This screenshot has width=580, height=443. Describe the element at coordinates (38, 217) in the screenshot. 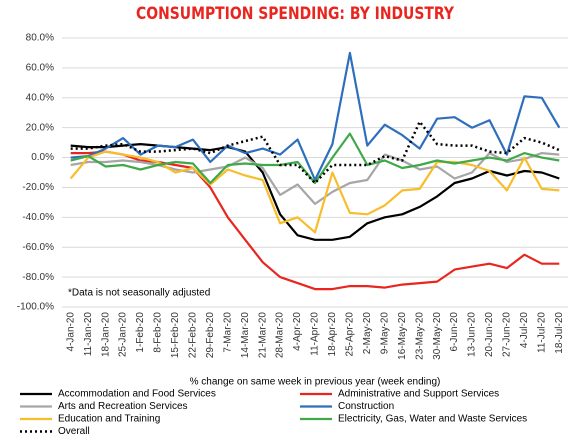

I see `y-tick-label: -40.0%` at that location.